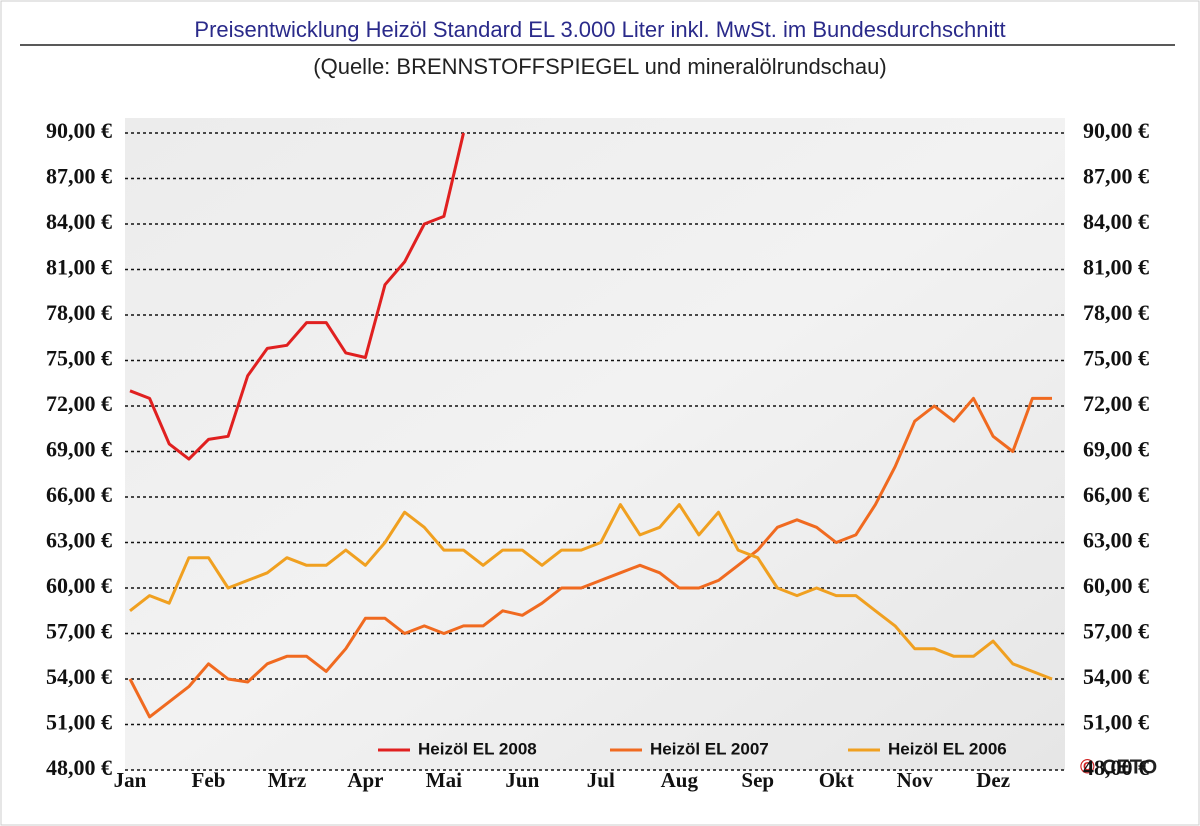  I want to click on x-tick-label: Jul, so click(601, 780).